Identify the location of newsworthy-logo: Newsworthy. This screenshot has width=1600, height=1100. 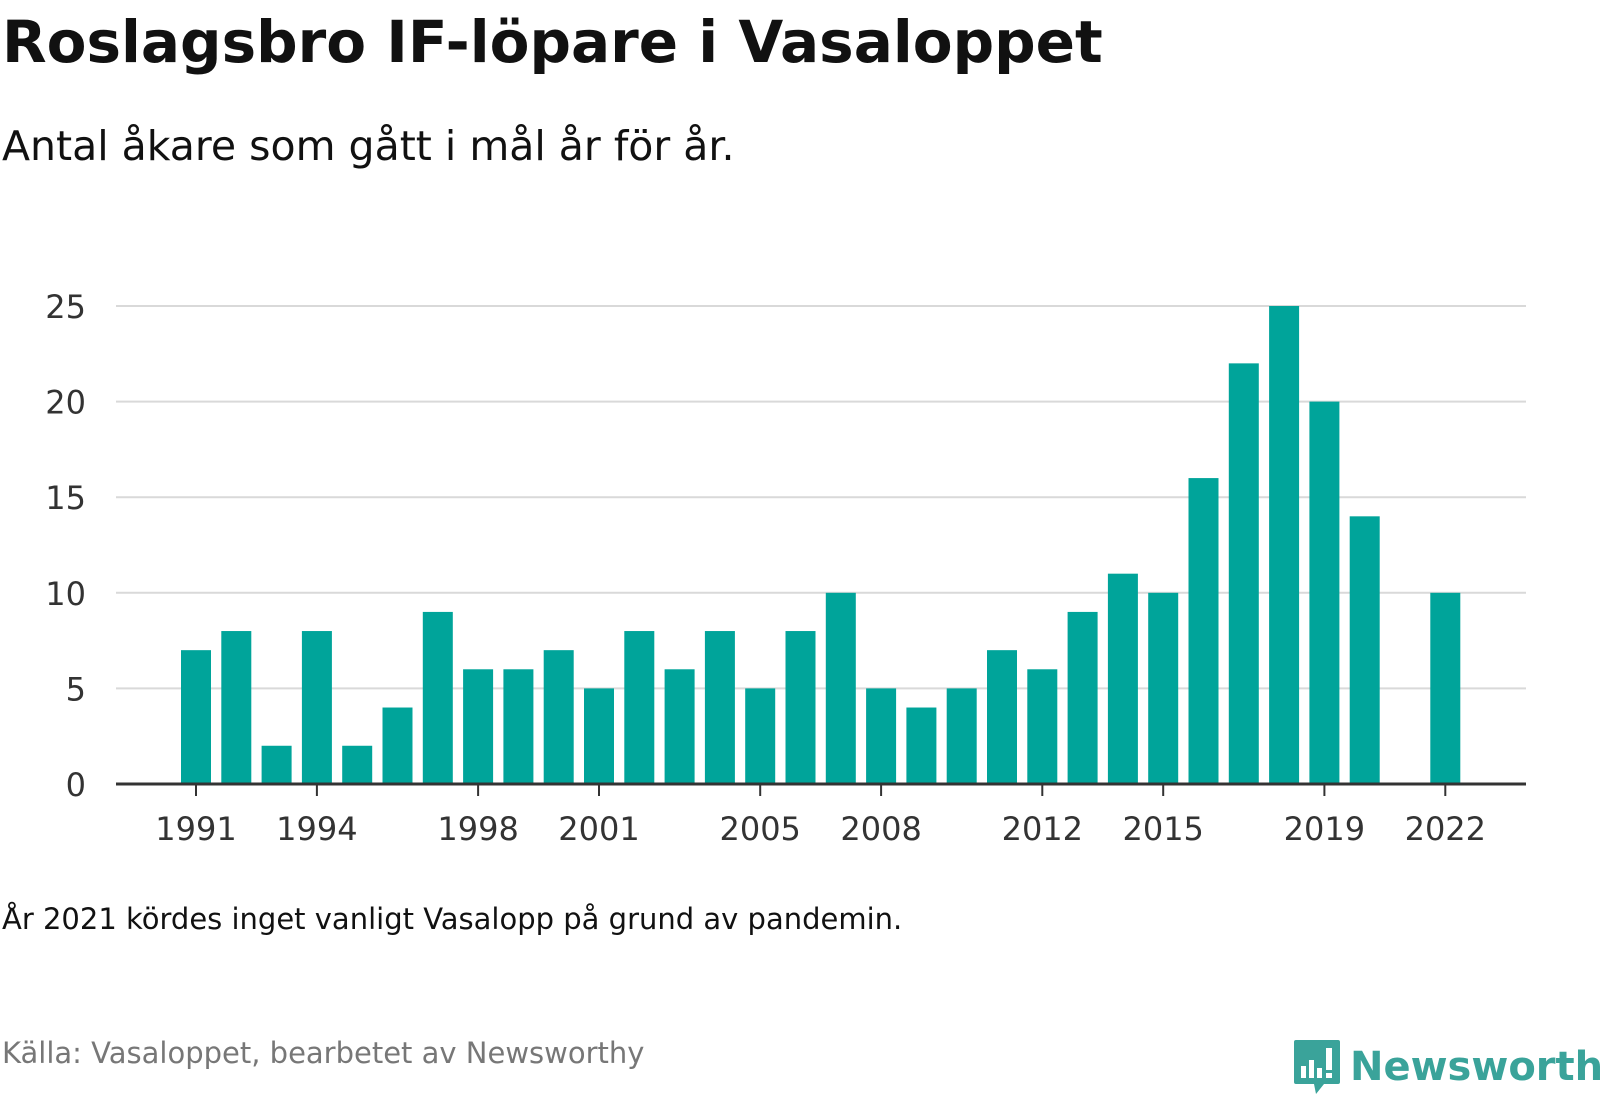
(1446, 1067).